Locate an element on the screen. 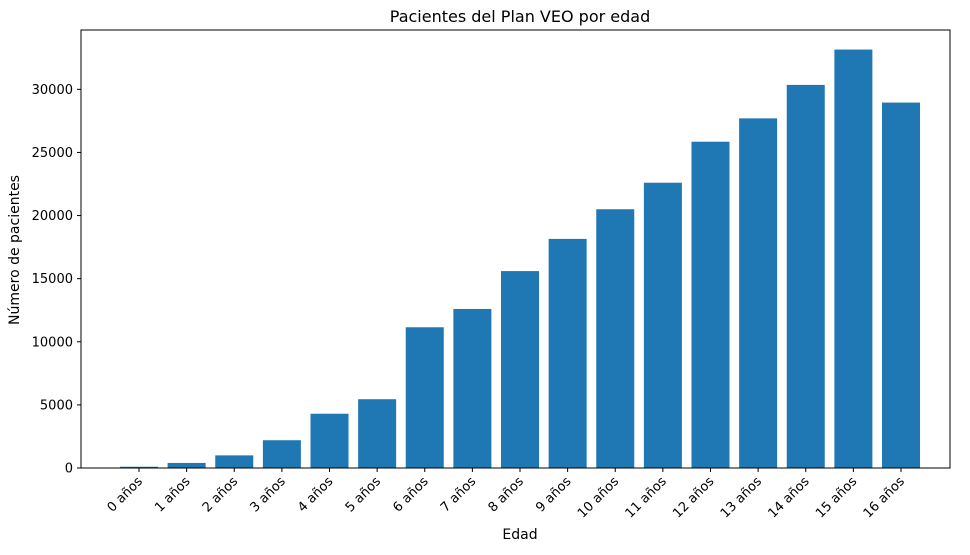 Image resolution: width=970 pixels, height=555 pixels. x-tick-label: 2 años is located at coordinates (220, 494).